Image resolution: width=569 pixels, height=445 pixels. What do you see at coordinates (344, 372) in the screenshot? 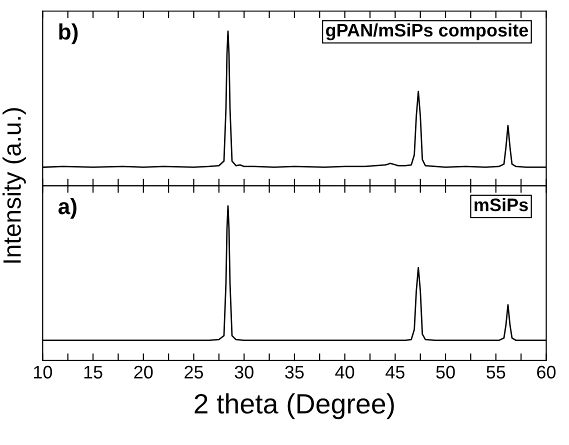
I see `x-tick-label: 40` at bounding box center [344, 372].